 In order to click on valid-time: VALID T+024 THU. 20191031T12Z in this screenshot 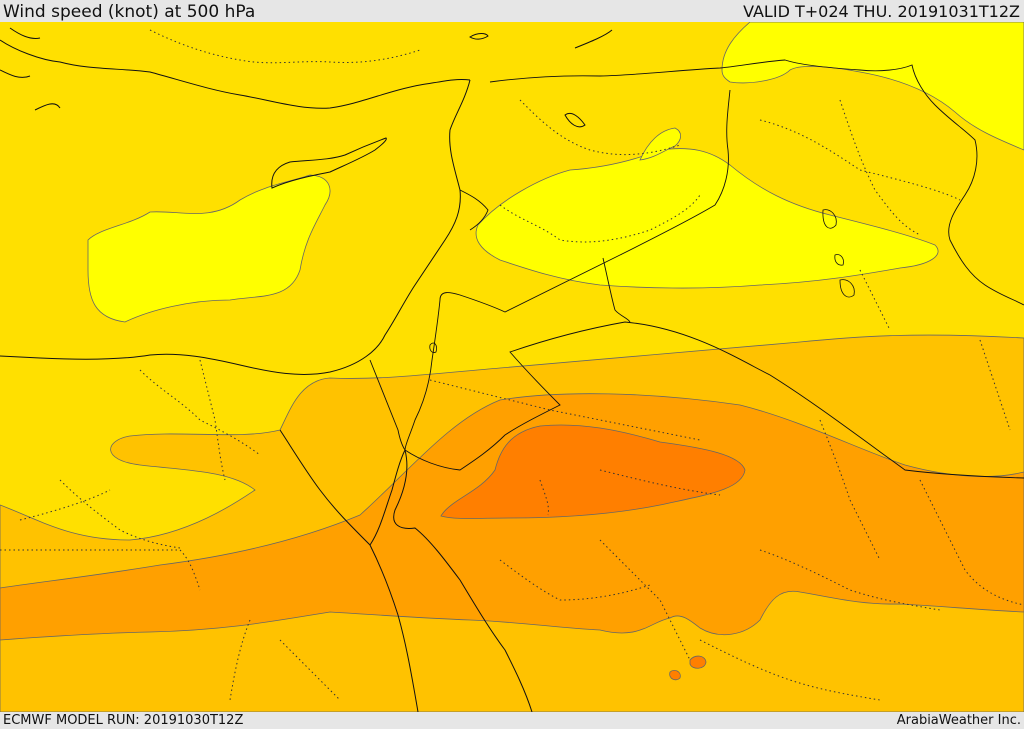, I will do `click(881, 11)`.